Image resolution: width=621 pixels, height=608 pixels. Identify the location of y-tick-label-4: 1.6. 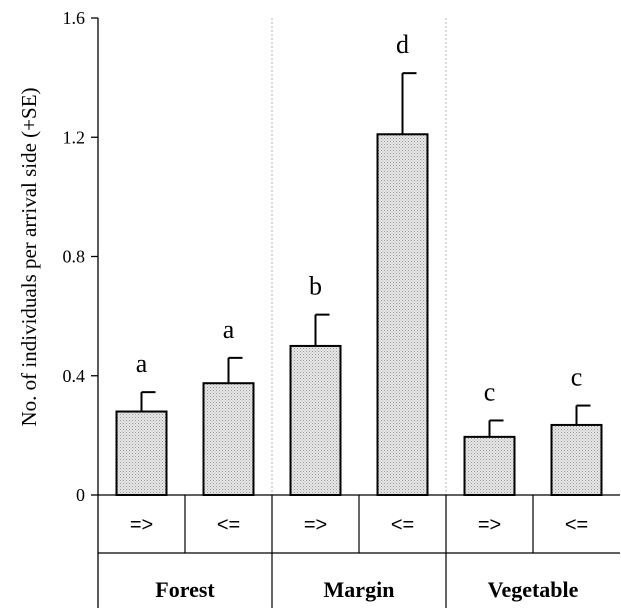
(74, 18).